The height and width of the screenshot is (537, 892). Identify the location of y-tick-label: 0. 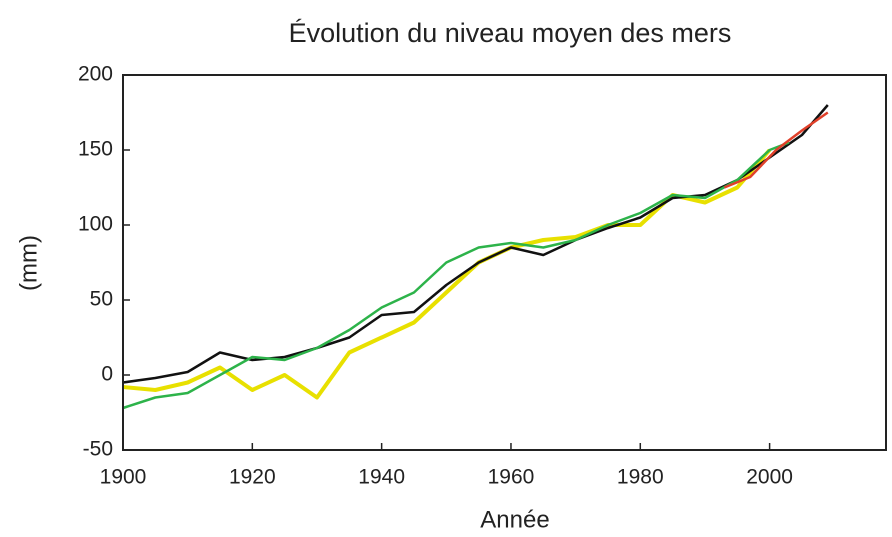
(107, 374).